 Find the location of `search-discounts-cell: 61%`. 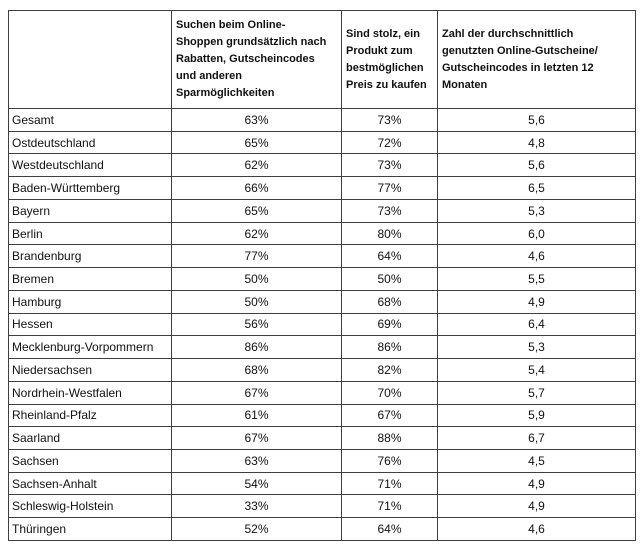

search-discounts-cell: 61% is located at coordinates (256, 415).